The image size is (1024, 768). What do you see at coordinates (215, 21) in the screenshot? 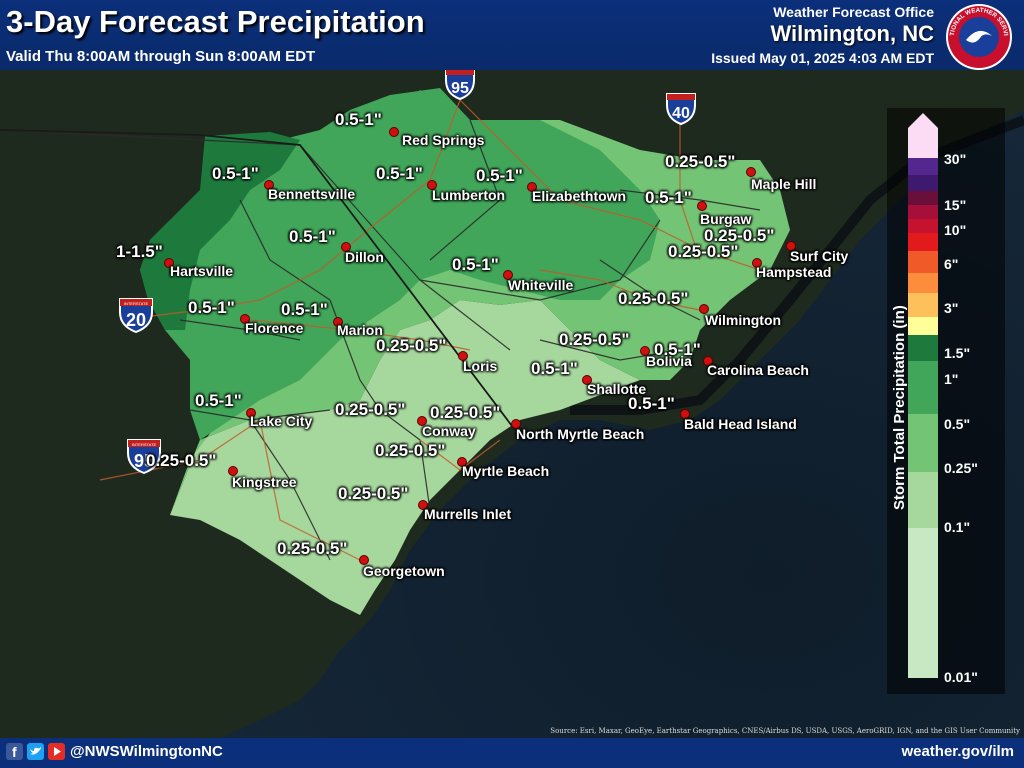
I see `page-title: 3-Day Forecast Precipitation` at bounding box center [215, 21].